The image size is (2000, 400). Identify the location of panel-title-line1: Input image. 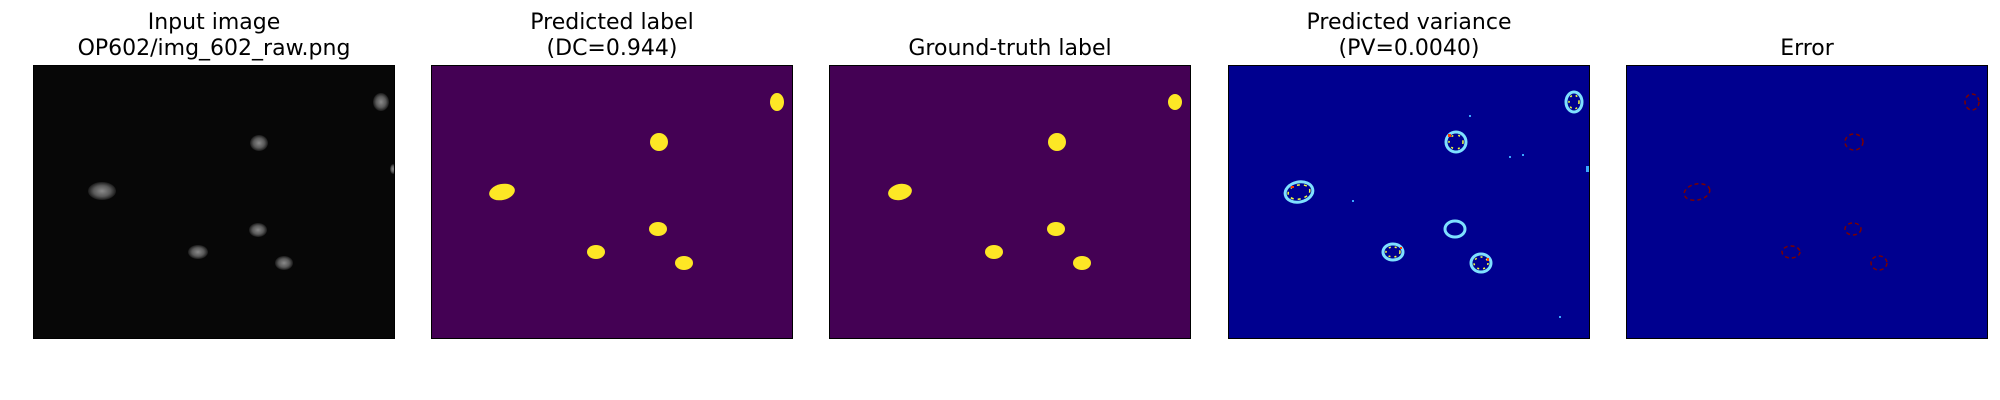
(214, 22).